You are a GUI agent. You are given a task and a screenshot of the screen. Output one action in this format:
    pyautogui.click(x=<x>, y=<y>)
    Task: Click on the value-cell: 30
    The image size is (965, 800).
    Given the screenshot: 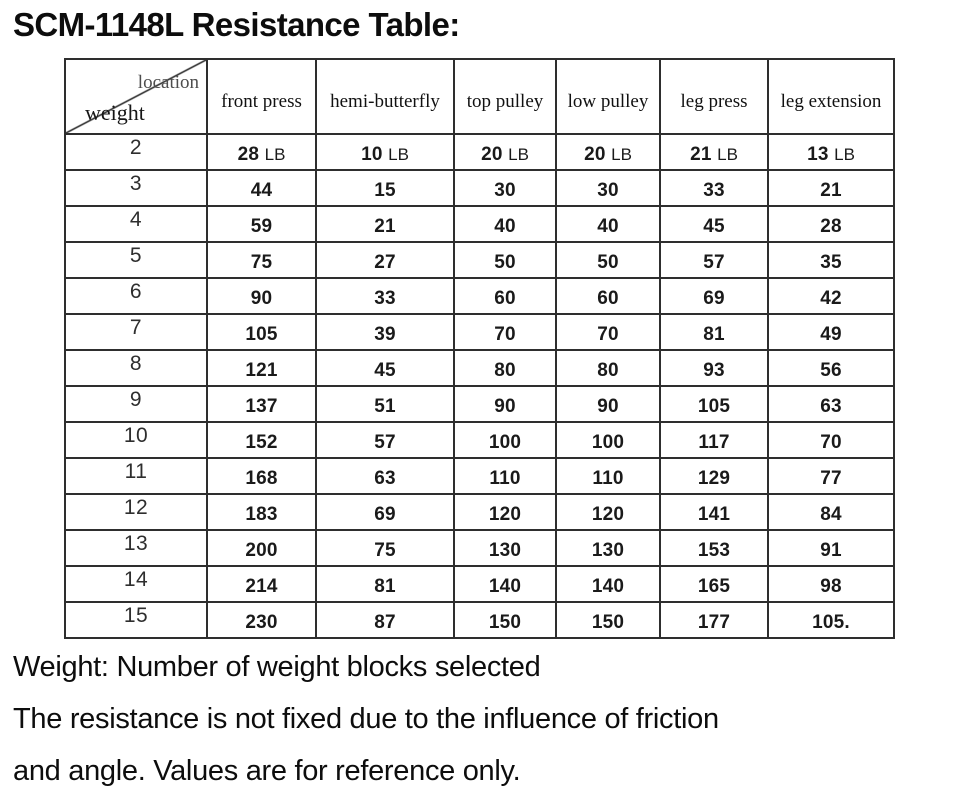 What is the action you would take?
    pyautogui.click(x=608, y=188)
    